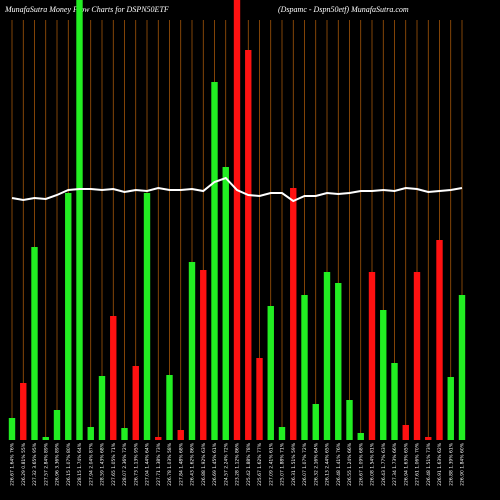 The image size is (500, 500). Describe the element at coordinates (283, 464) in the screenshot. I see `x-tick-label: 225.07 1.88% 71%` at that location.